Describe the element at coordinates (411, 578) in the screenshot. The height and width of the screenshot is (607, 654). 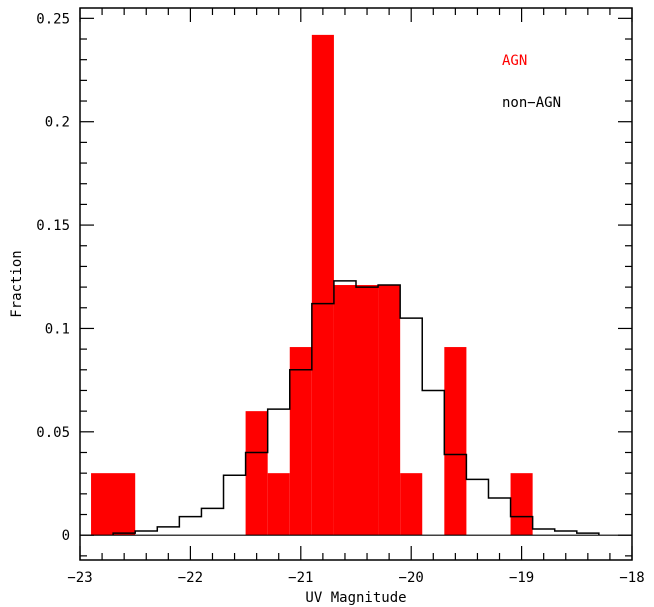
I see `x-tick-label: −20` at that location.